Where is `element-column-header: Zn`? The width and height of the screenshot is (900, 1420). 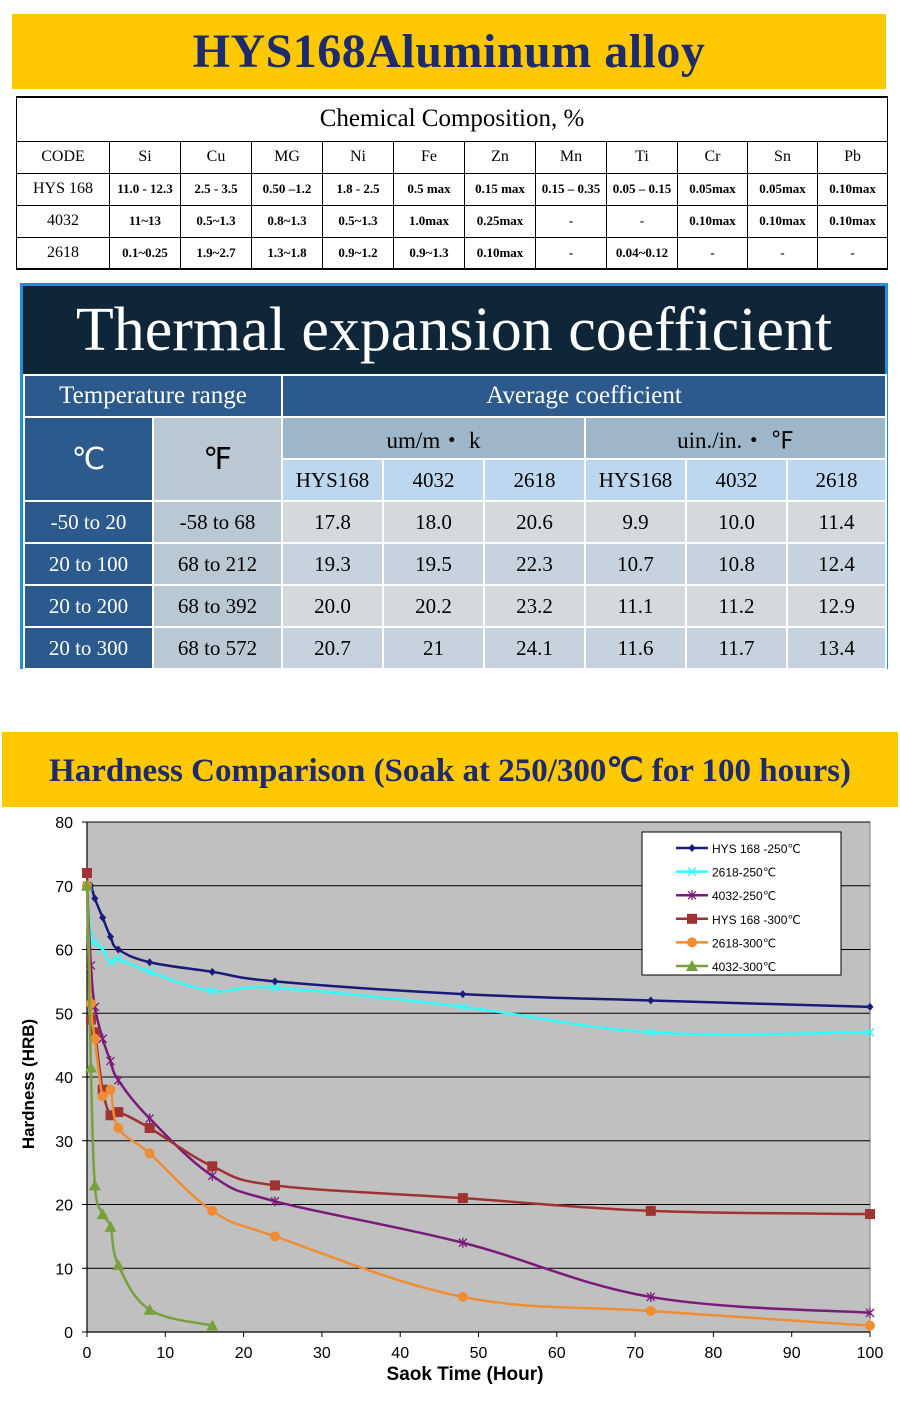 element-column-header: Zn is located at coordinates (500, 157).